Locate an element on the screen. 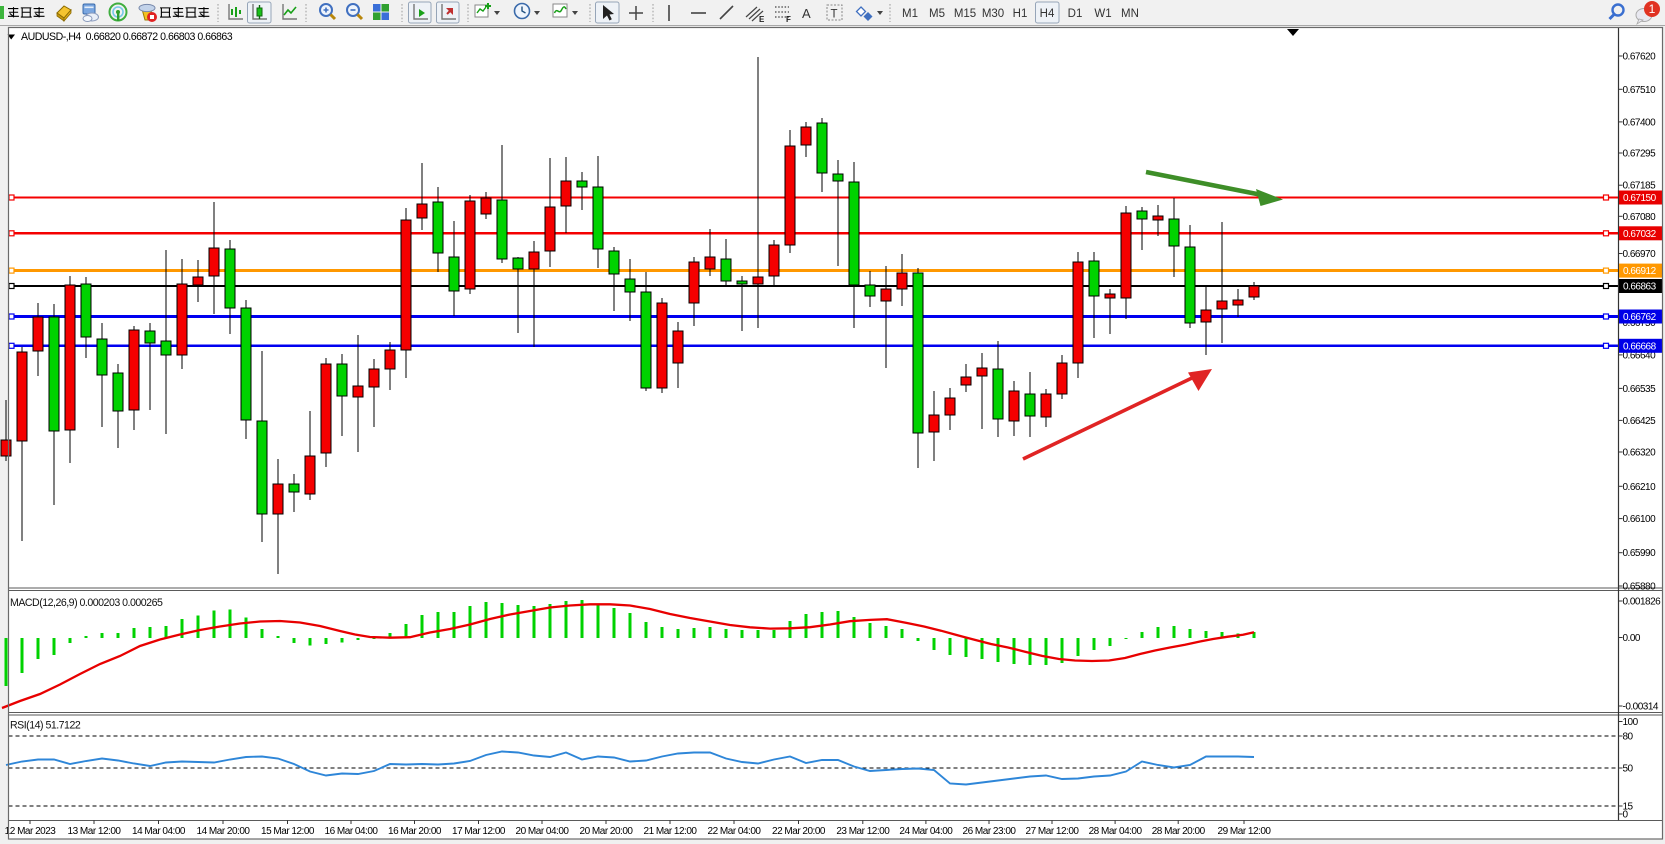 The image size is (1665, 844). svg-text: 0.66210 is located at coordinates (1640, 487).